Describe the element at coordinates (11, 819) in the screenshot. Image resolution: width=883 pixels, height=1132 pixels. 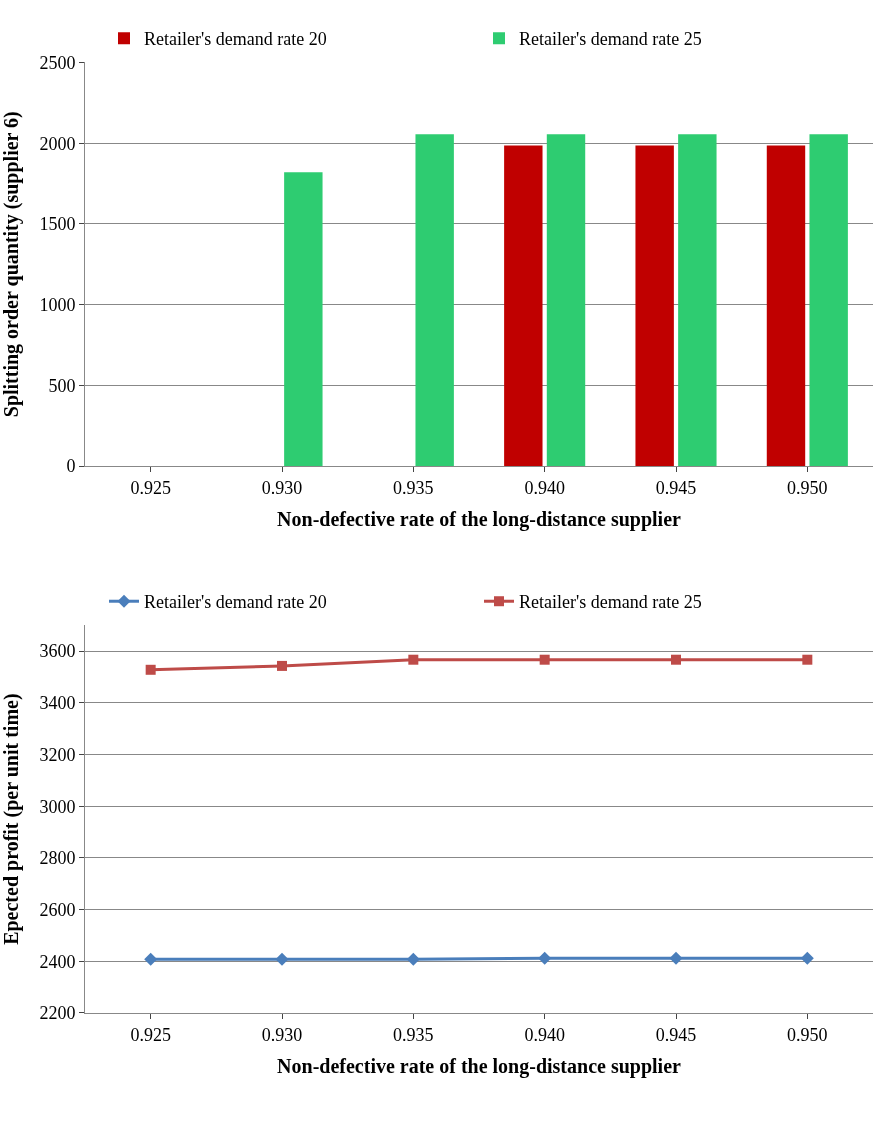
I see `y-axis-title: Epected profit (per unit time)` at that location.